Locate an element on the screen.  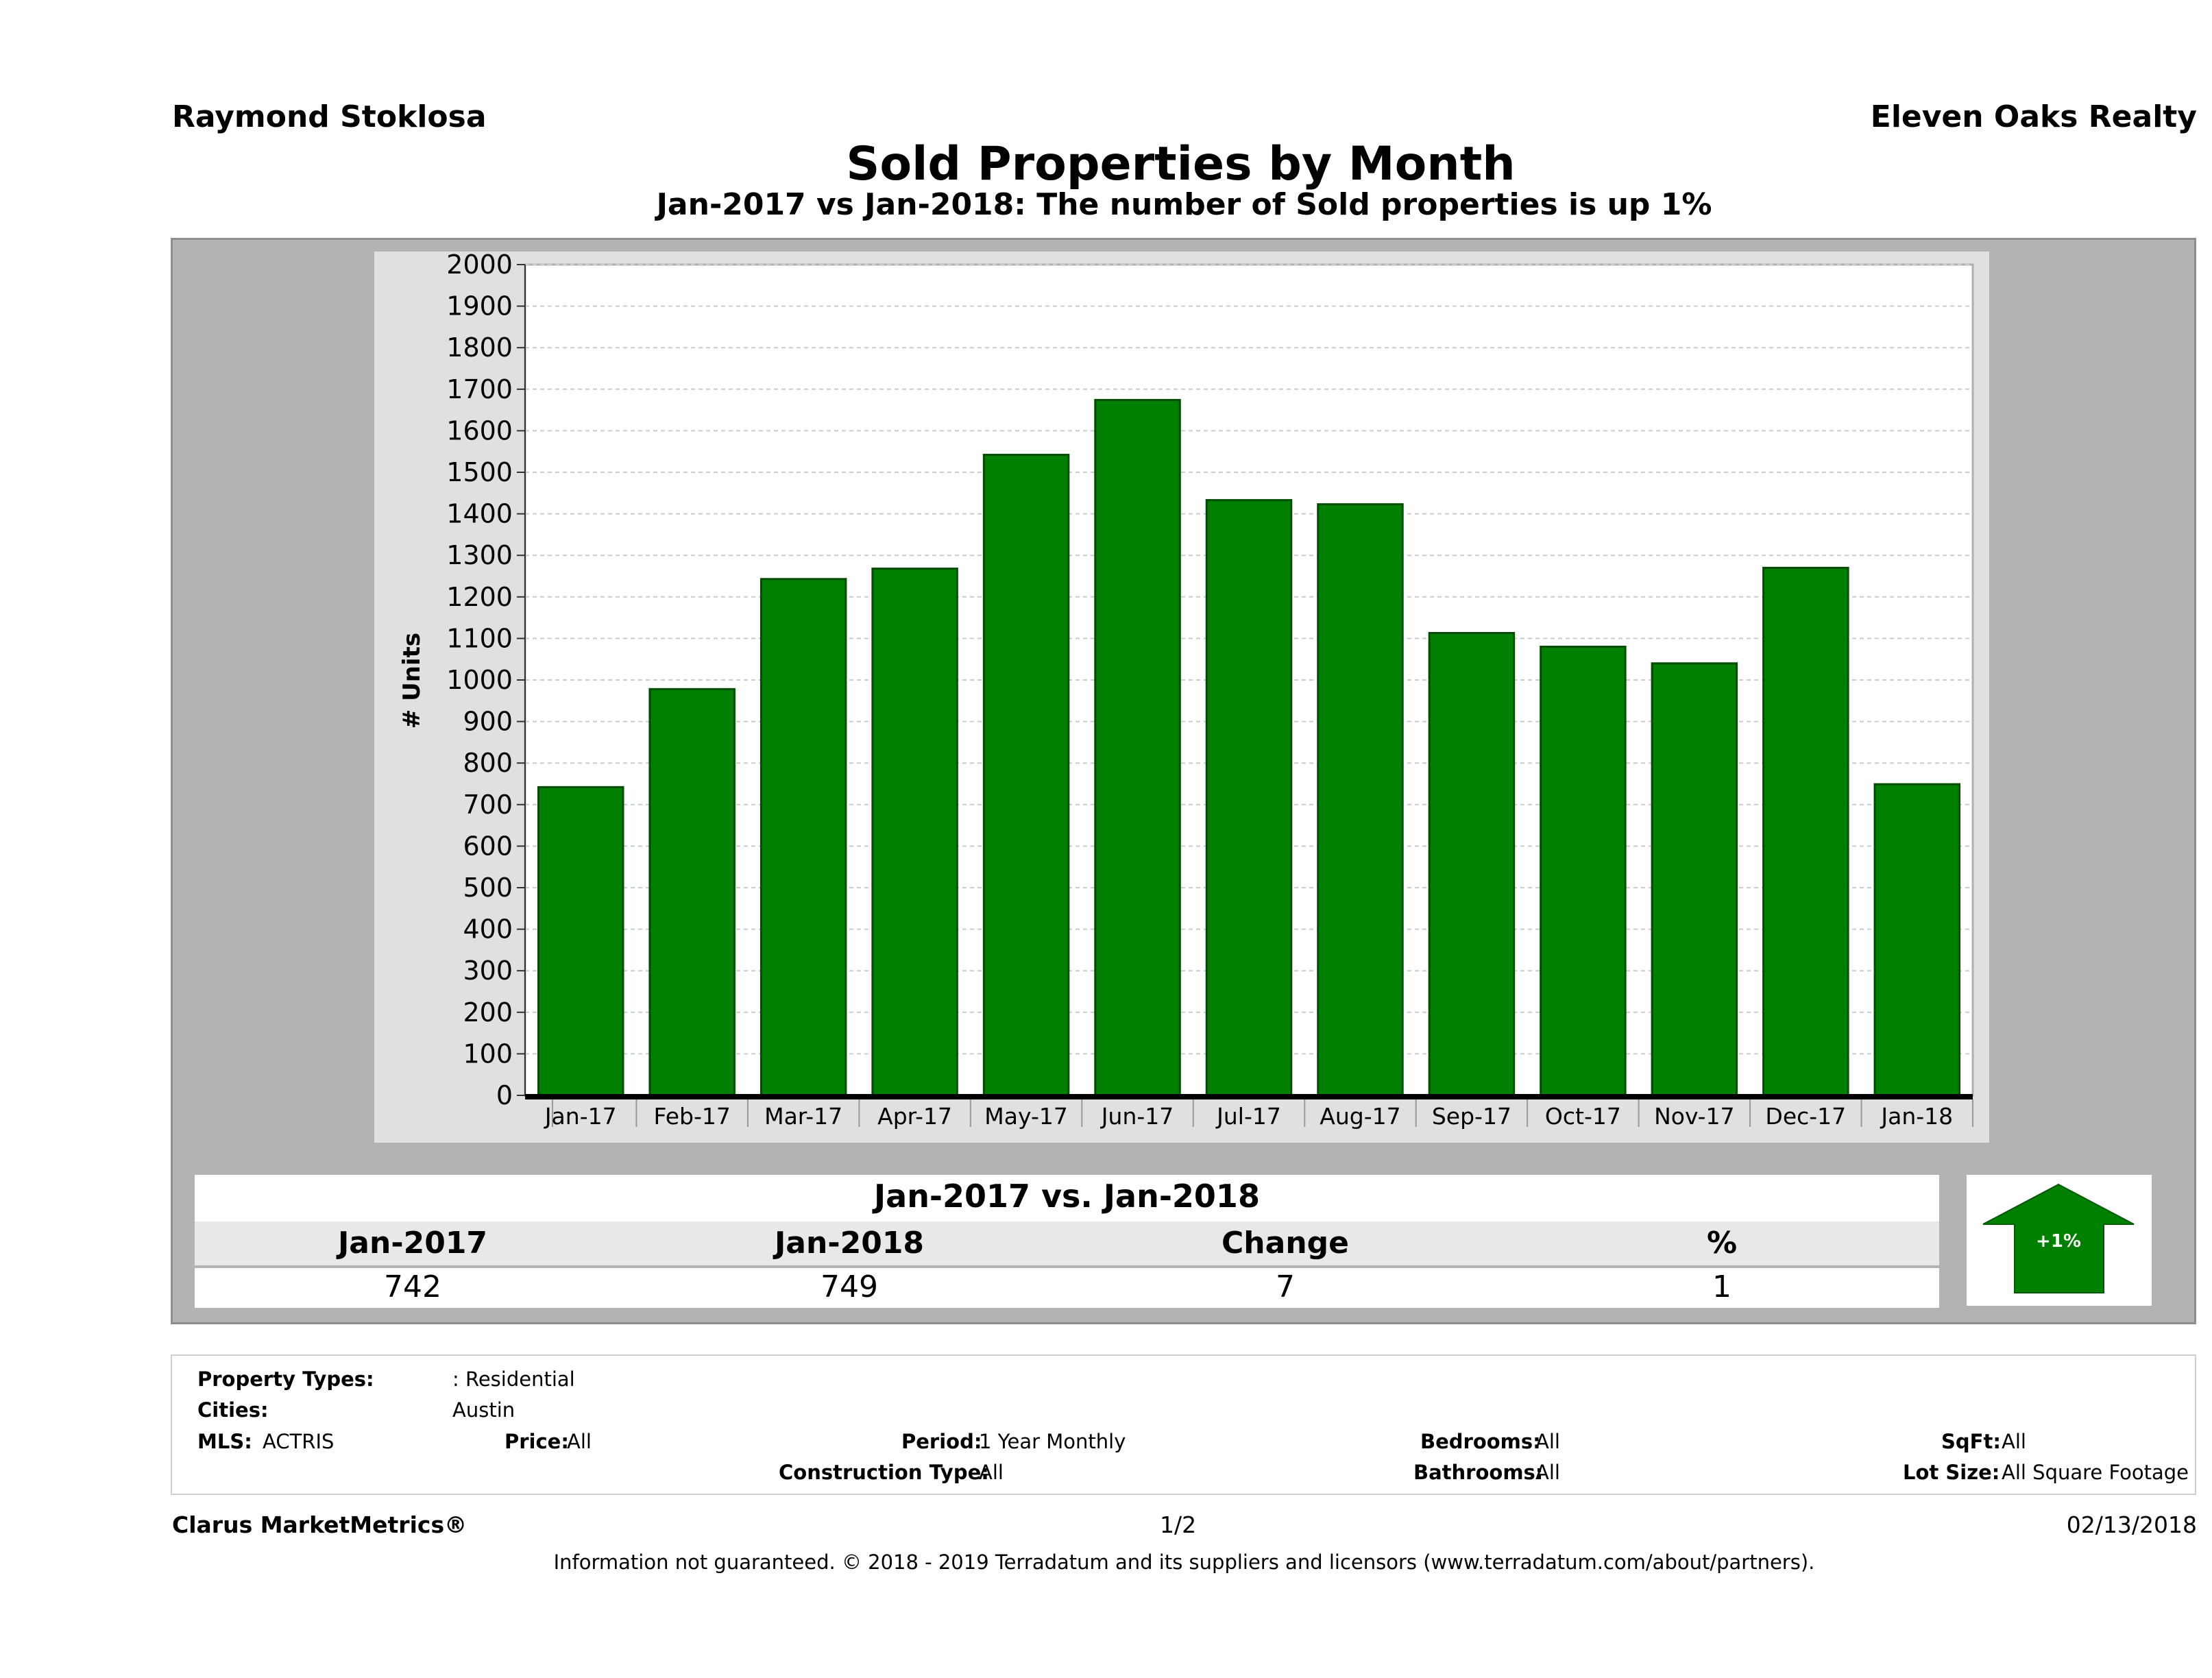
mls-value: ACTRIS is located at coordinates (299, 1441).